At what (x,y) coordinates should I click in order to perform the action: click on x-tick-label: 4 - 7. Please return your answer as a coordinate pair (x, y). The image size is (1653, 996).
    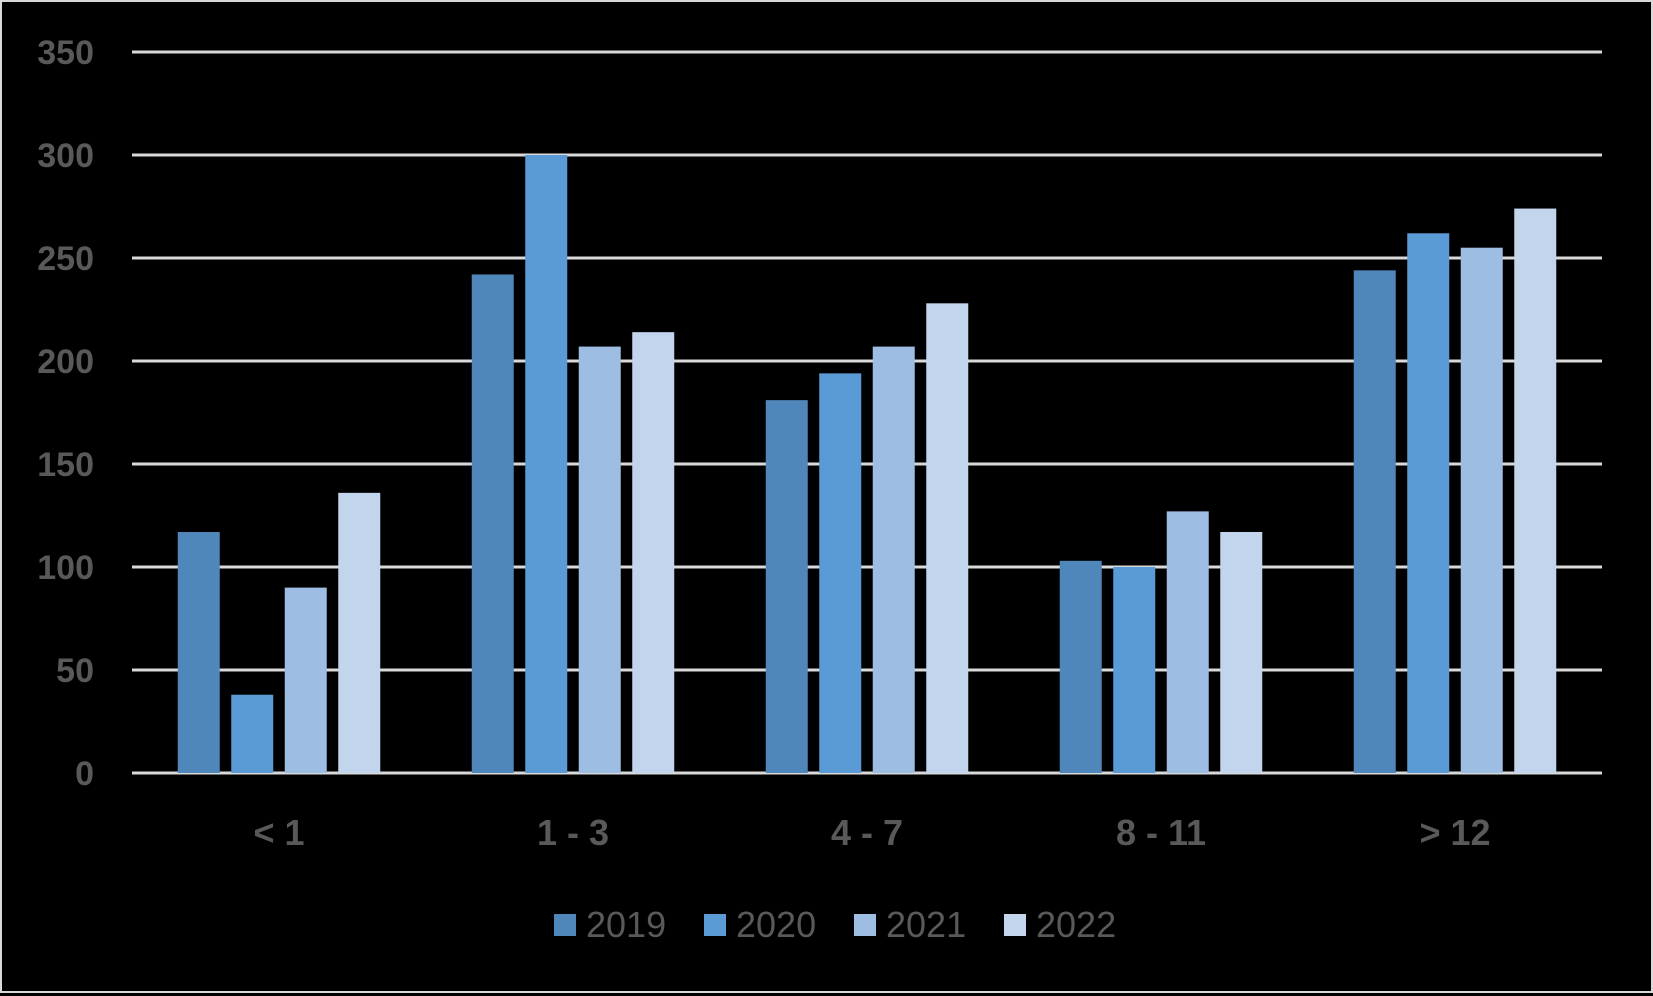
    Looking at the image, I should click on (867, 832).